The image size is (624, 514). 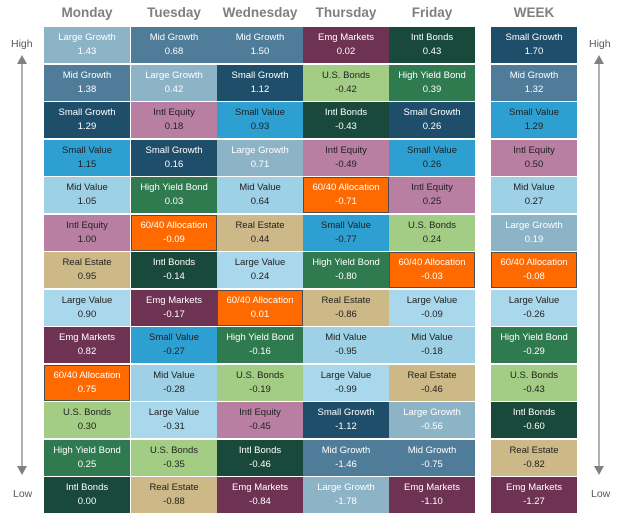 What do you see at coordinates (260, 12) in the screenshot?
I see `column-header-2: Wednesday` at bounding box center [260, 12].